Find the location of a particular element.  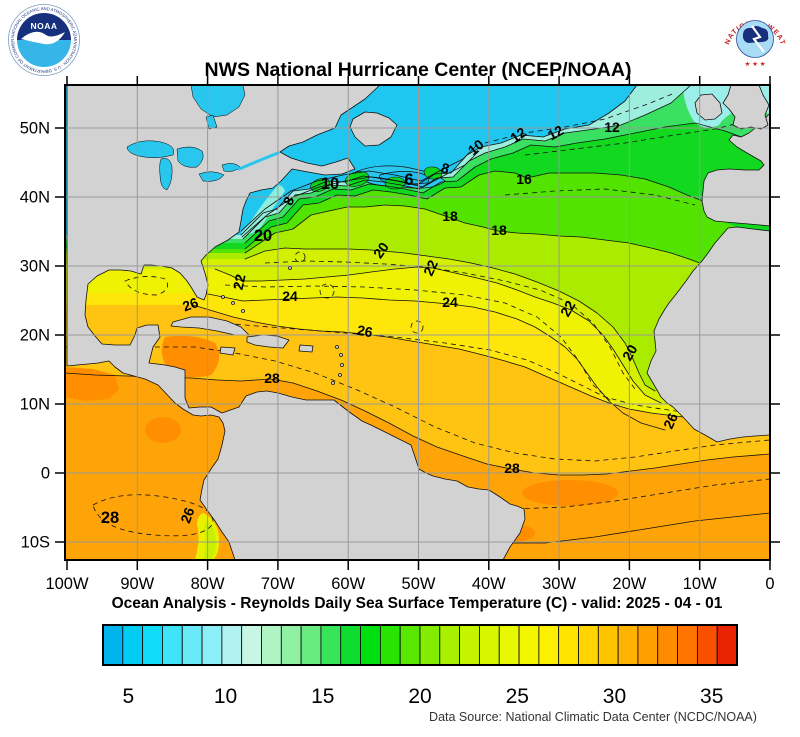

colorbar: 5 10 15 20 25 30 35 is located at coordinates (420, 666).